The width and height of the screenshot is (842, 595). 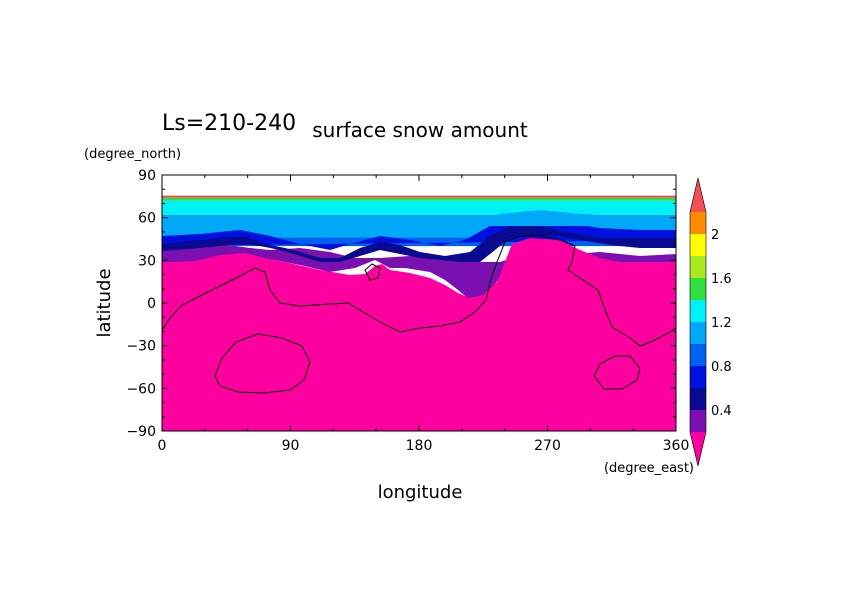 What do you see at coordinates (721, 411) in the screenshot?
I see `colorbar-tick-label: 0.4` at bounding box center [721, 411].